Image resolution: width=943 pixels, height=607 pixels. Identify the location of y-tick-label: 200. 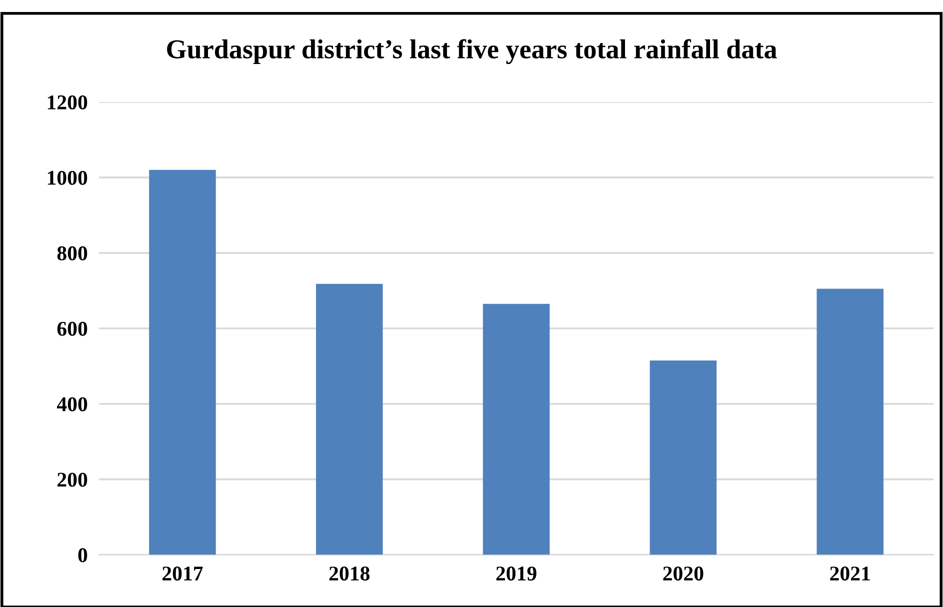
(73, 479).